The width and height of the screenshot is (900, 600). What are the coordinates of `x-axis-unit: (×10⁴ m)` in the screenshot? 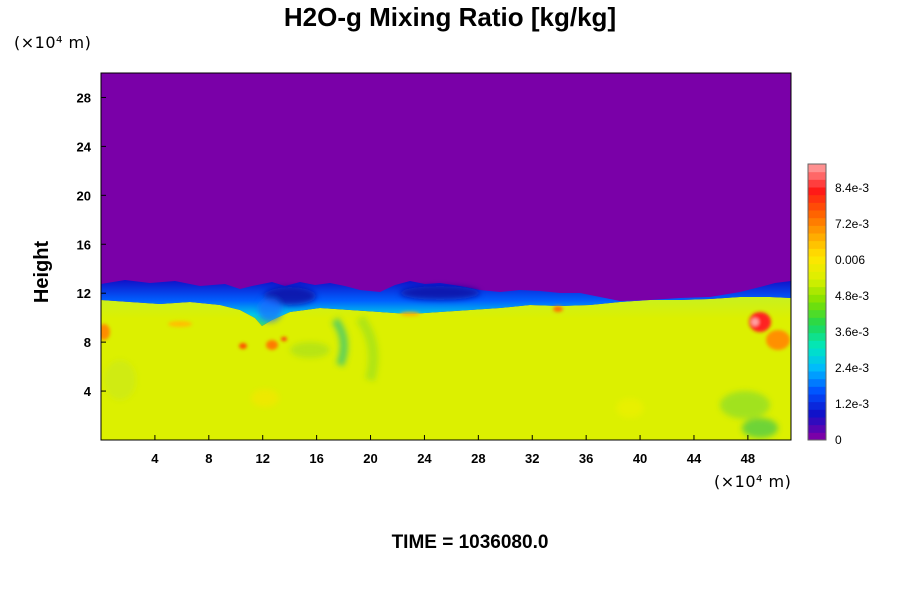 It's located at (753, 481).